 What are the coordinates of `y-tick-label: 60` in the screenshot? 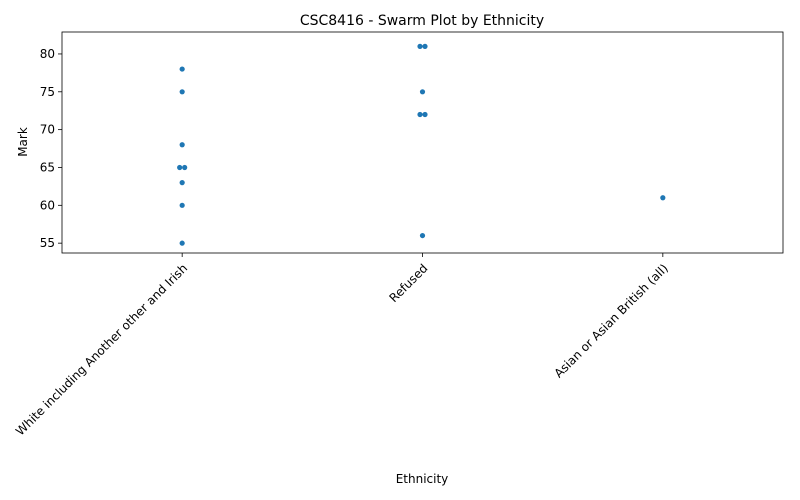 It's located at (47, 205).